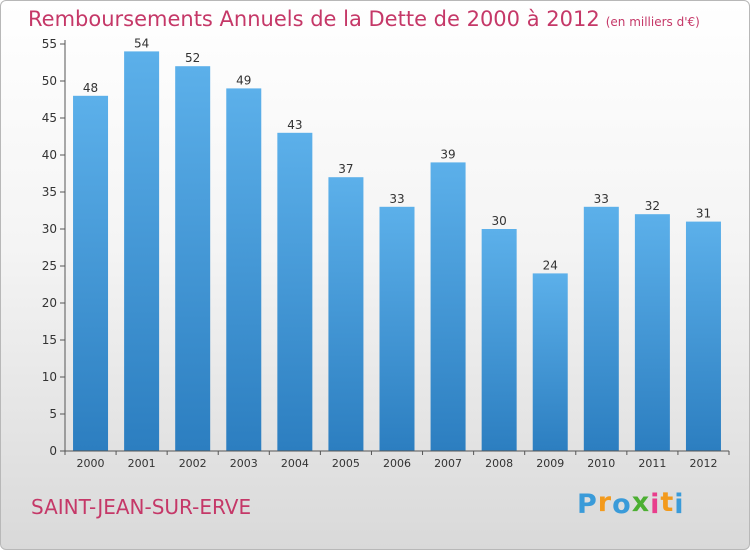  What do you see at coordinates (295, 292) in the screenshot?
I see `bar-2004` at bounding box center [295, 292].